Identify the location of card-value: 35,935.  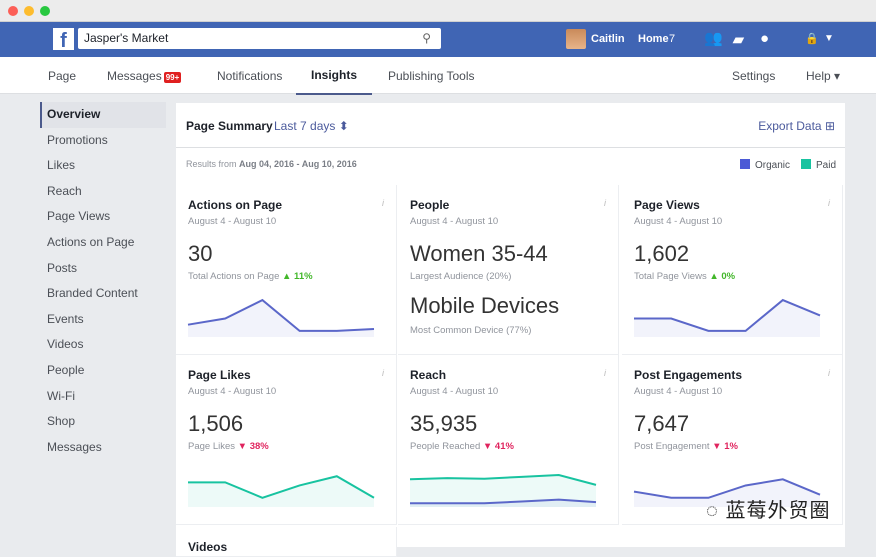
(444, 423).